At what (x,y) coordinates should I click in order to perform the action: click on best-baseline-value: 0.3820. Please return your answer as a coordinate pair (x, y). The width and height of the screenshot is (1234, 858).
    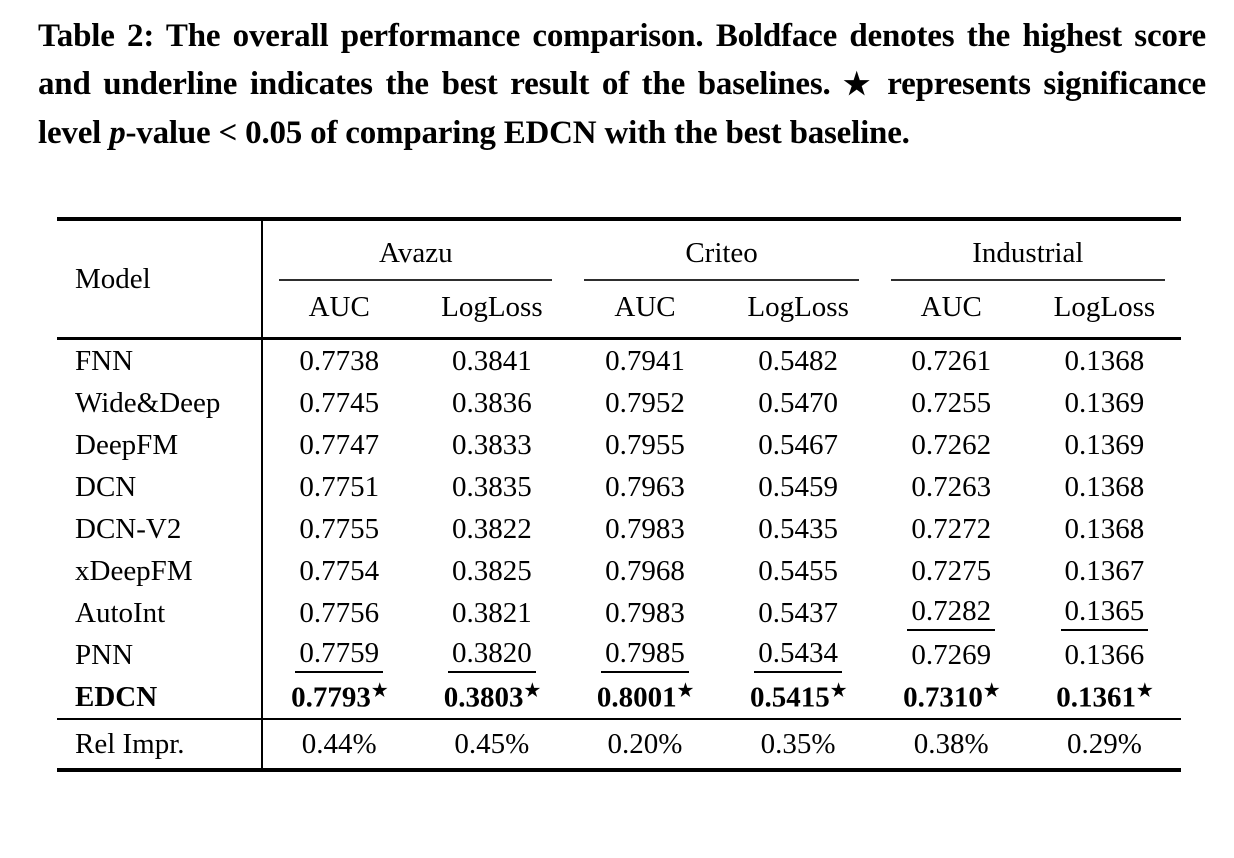
    Looking at the image, I should click on (491, 656).